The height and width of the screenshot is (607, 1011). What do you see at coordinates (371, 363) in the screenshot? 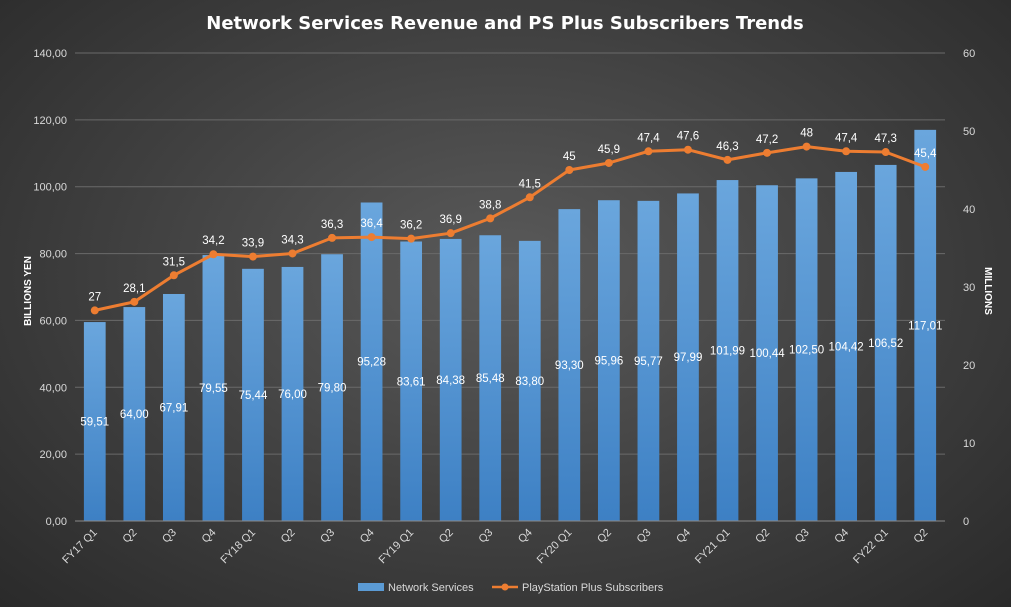
I see `bar-data-label: 95,28` at bounding box center [371, 363].